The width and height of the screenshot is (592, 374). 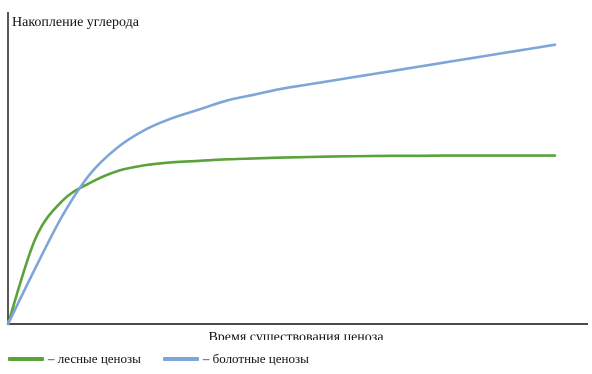 What do you see at coordinates (255, 358) in the screenshot?
I see `legend-label-bog: – болотные ценозы` at bounding box center [255, 358].